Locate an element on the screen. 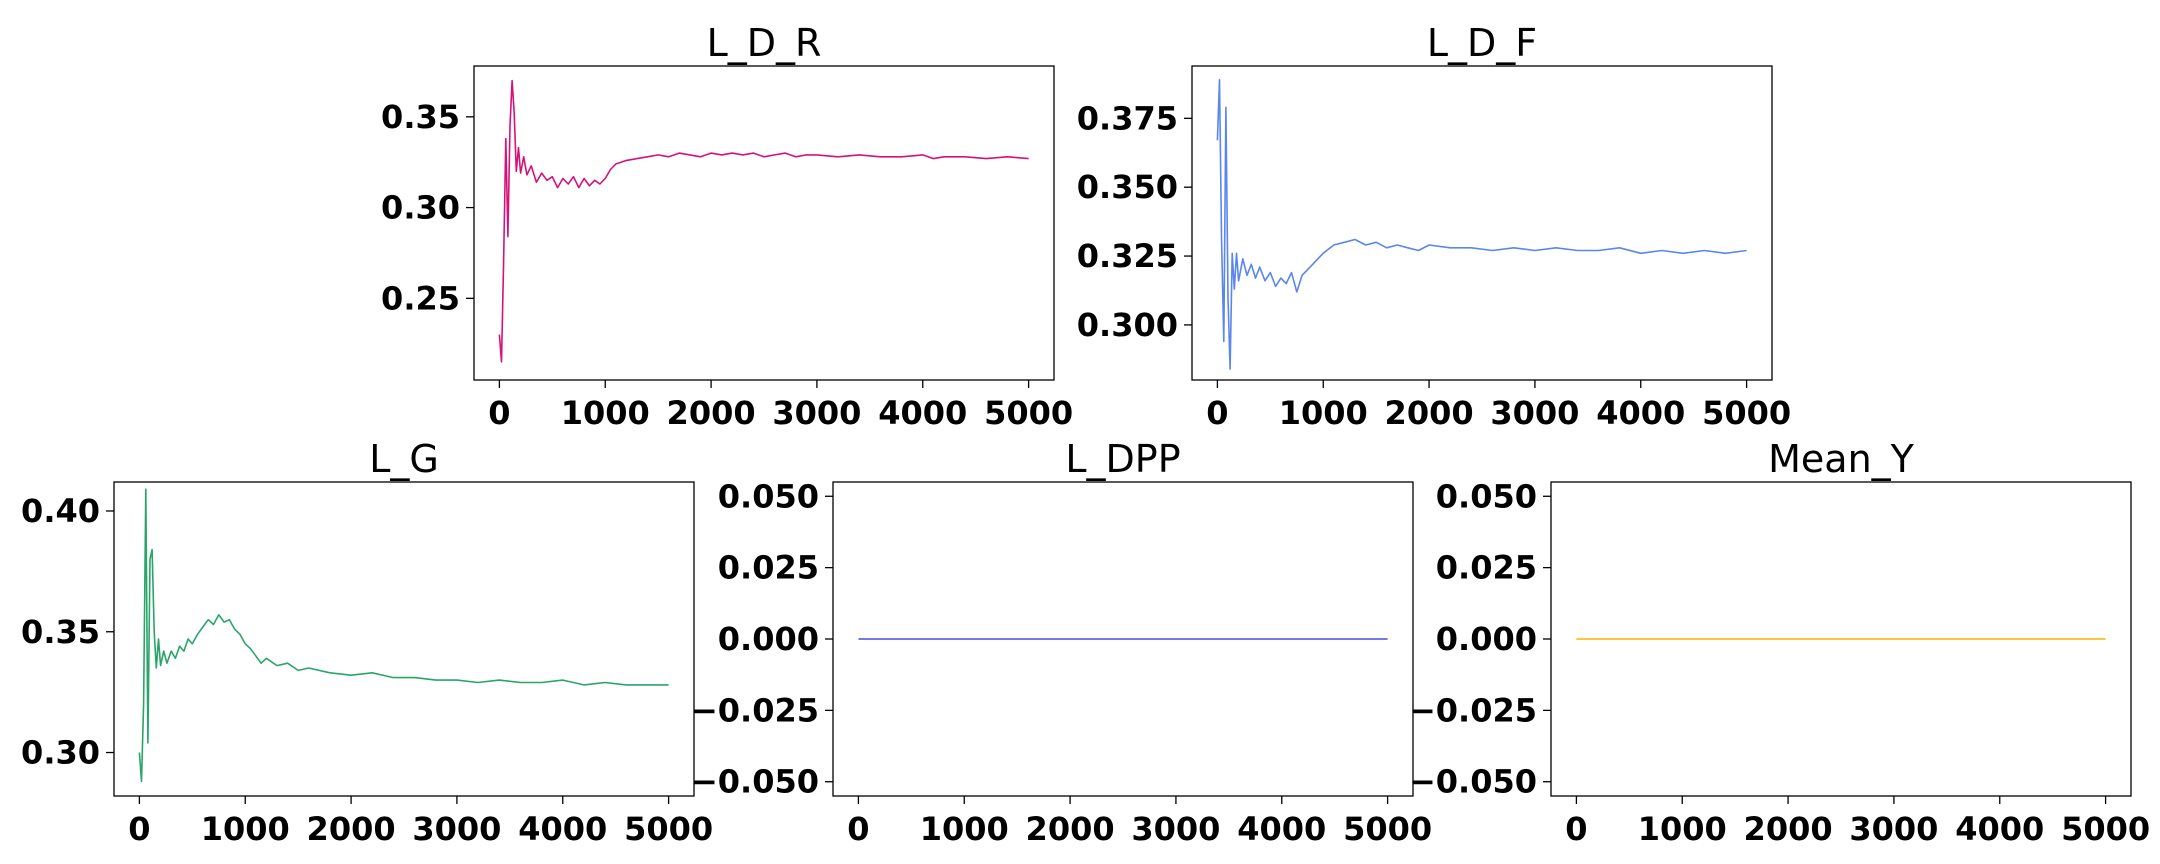  chart-title: L_G is located at coordinates (404, 459).